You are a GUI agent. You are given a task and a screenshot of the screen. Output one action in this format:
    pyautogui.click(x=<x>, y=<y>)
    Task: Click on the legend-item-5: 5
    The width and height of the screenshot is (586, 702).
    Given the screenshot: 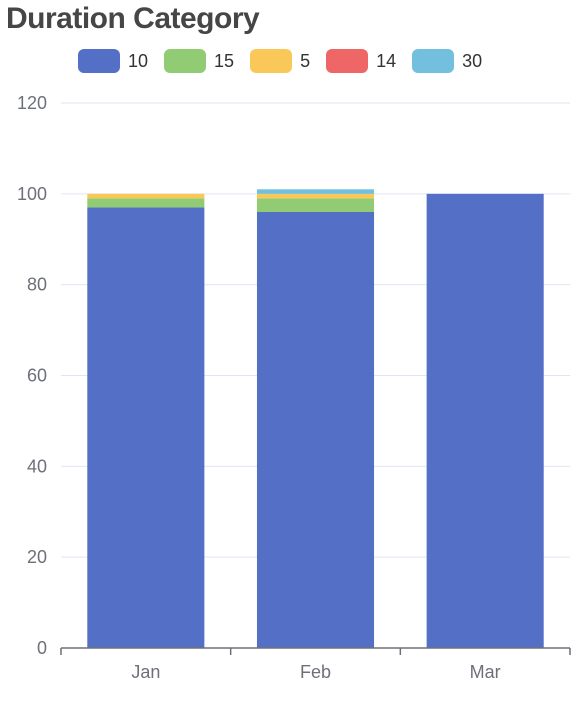 What is the action you would take?
    pyautogui.click(x=280, y=61)
    